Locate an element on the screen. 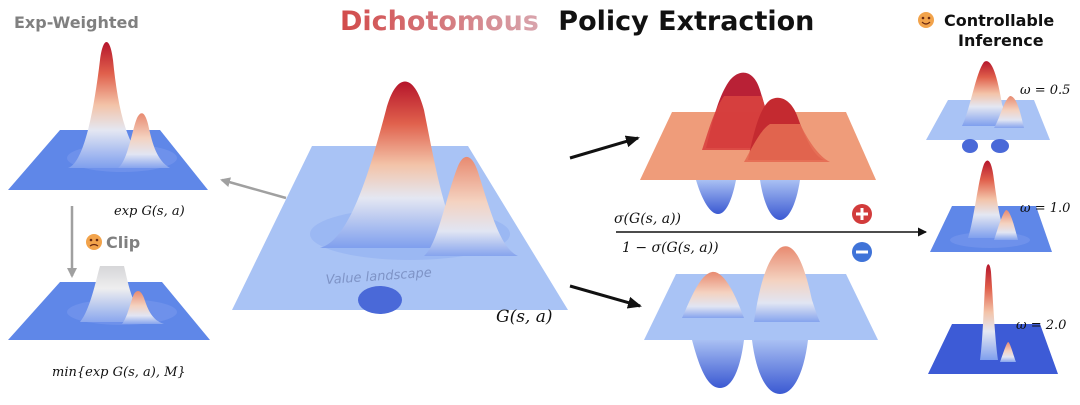  negative-peak-left is located at coordinates (713, 294).